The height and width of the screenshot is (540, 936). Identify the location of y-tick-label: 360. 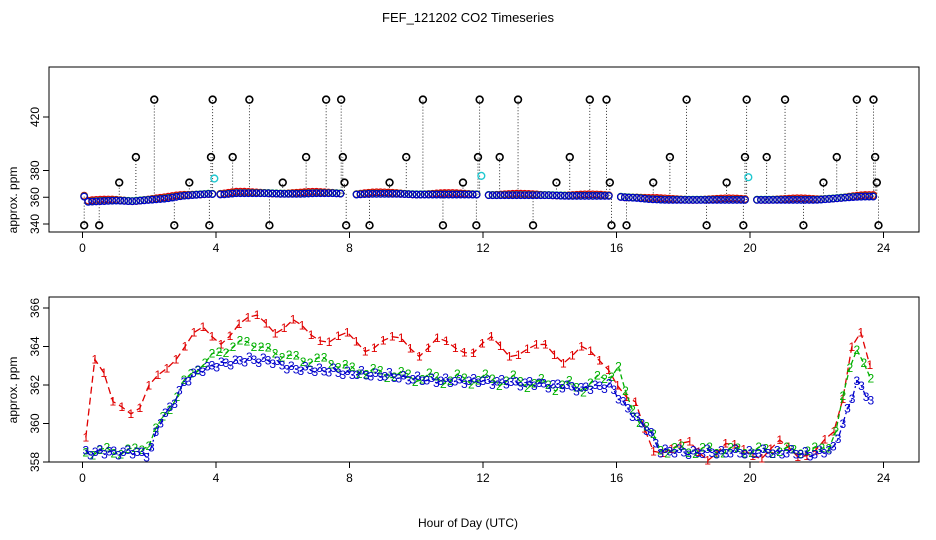
(35, 423).